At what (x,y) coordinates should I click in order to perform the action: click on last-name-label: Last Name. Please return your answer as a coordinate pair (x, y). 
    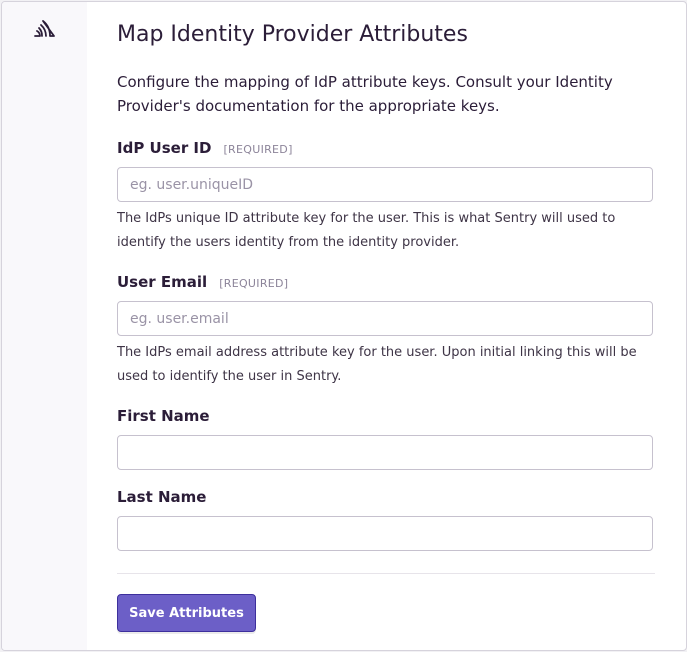
    Looking at the image, I should click on (162, 497).